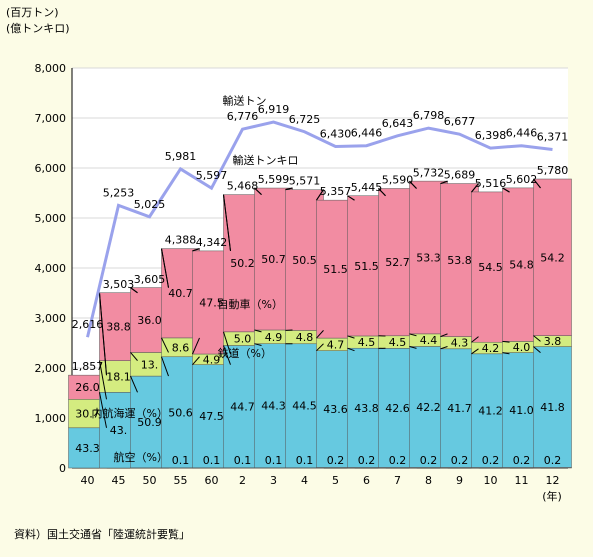 The image size is (593, 557). I want to click on tonkm-total-label: 5,602, so click(522, 179).